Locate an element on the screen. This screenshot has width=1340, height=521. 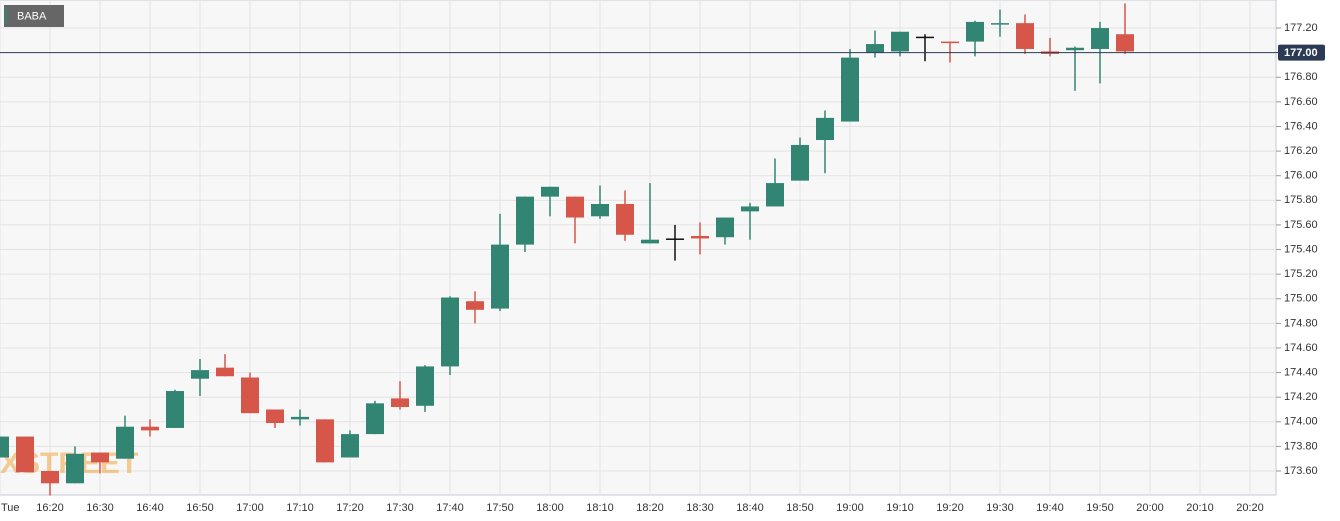
legend-label: BABA is located at coordinates (32, 16).